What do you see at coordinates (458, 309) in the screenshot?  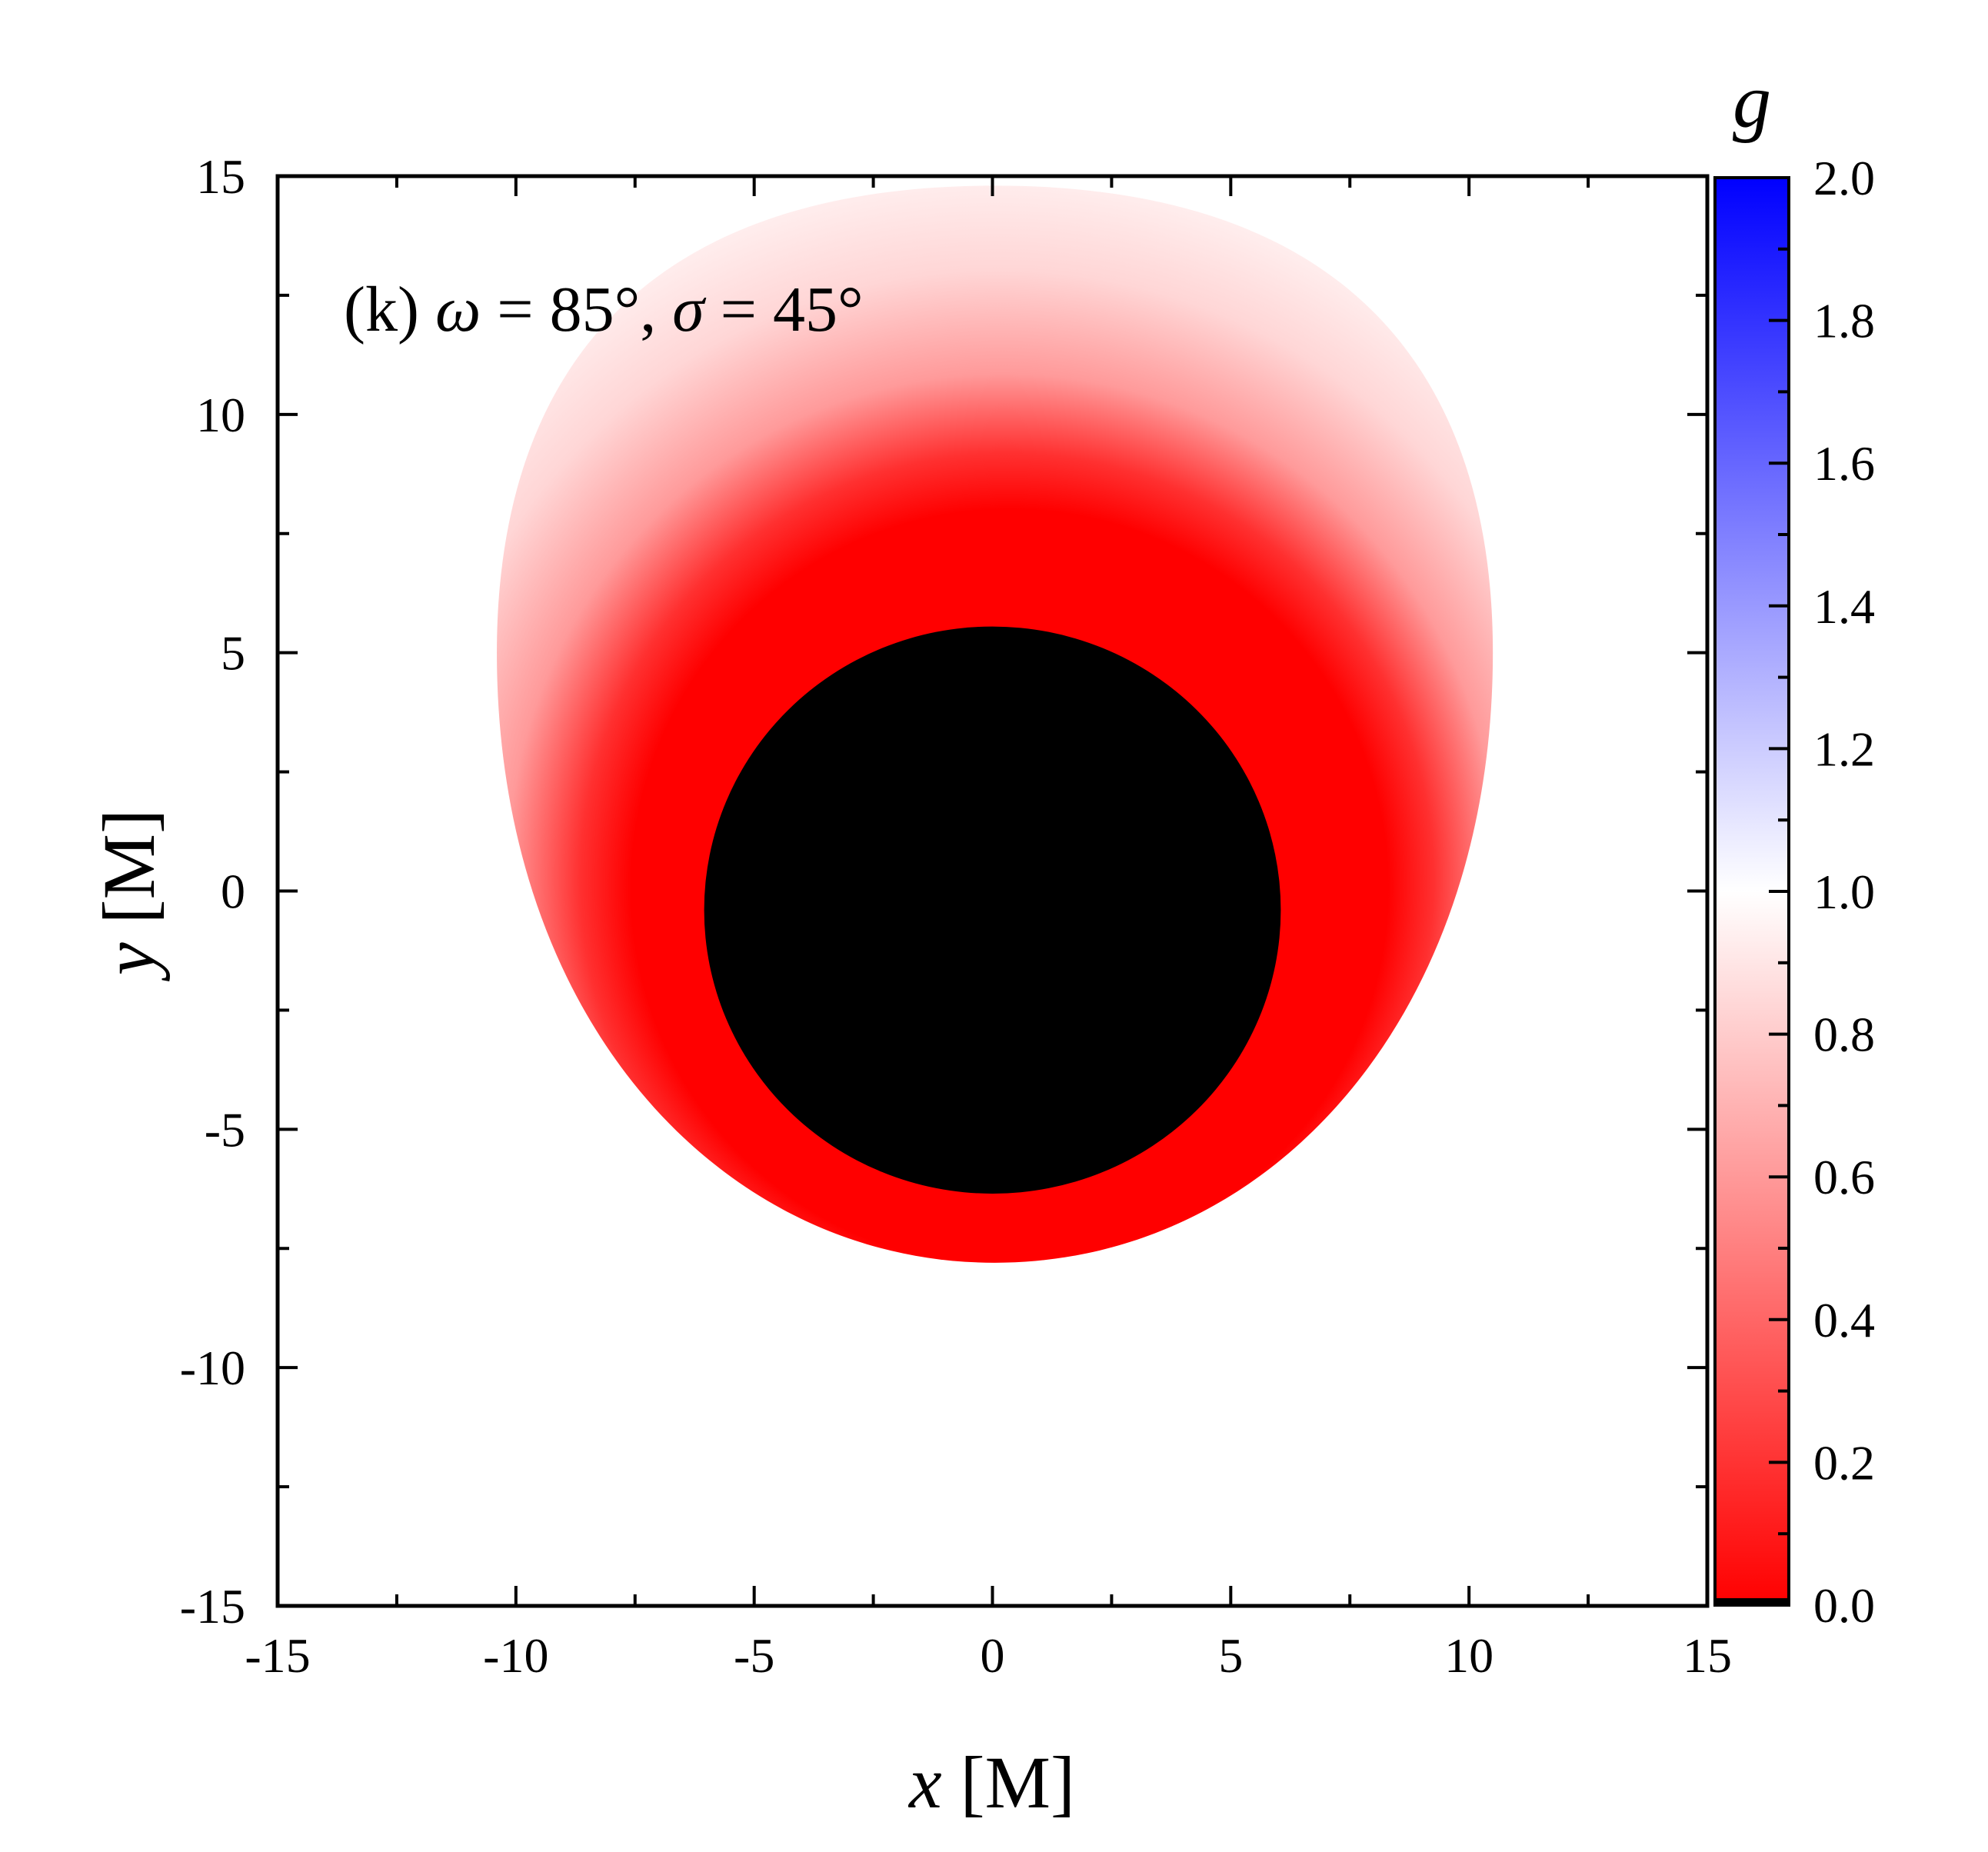 I see `annotation-var-omega: ω` at bounding box center [458, 309].